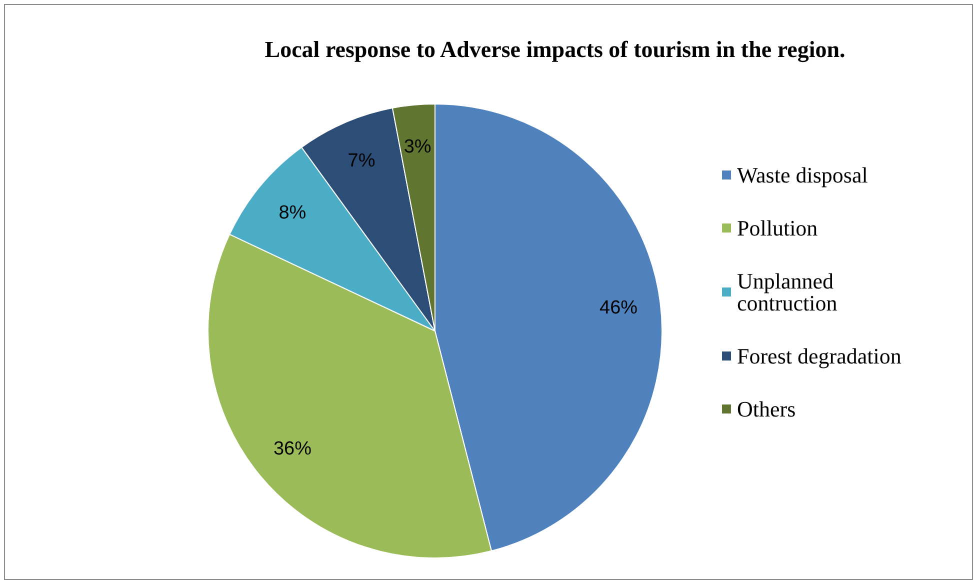 The height and width of the screenshot is (586, 979). I want to click on legend-label: Forest degradation, so click(819, 356).